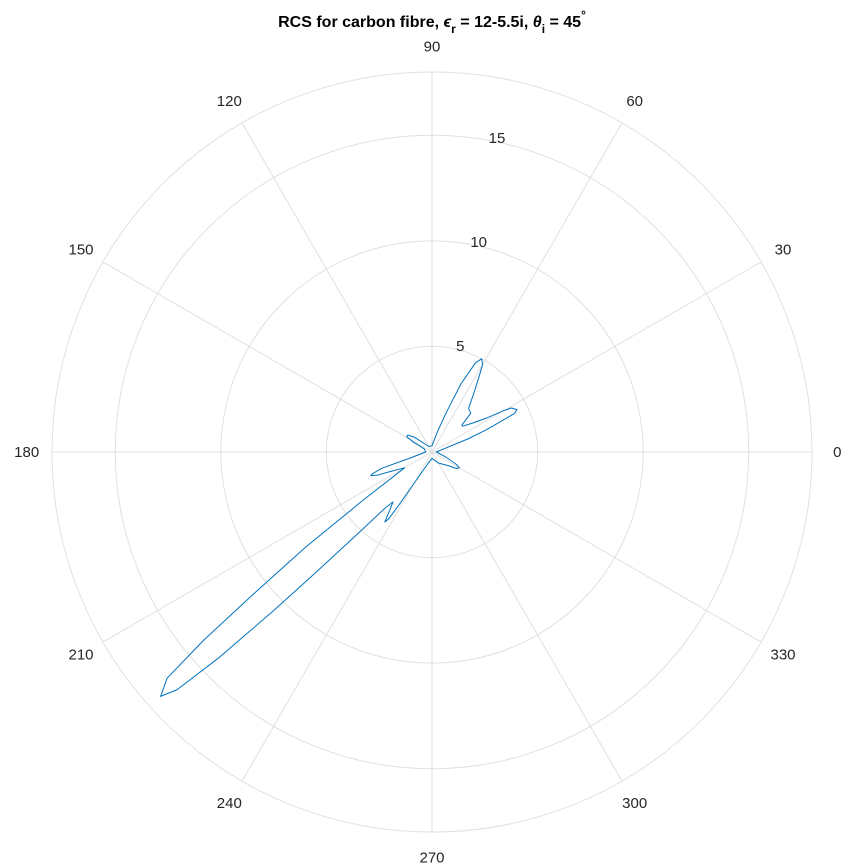 Image resolution: width=843 pixels, height=865 pixels. What do you see at coordinates (782, 655) in the screenshot?
I see `theta-tick-label-330: 330` at bounding box center [782, 655].